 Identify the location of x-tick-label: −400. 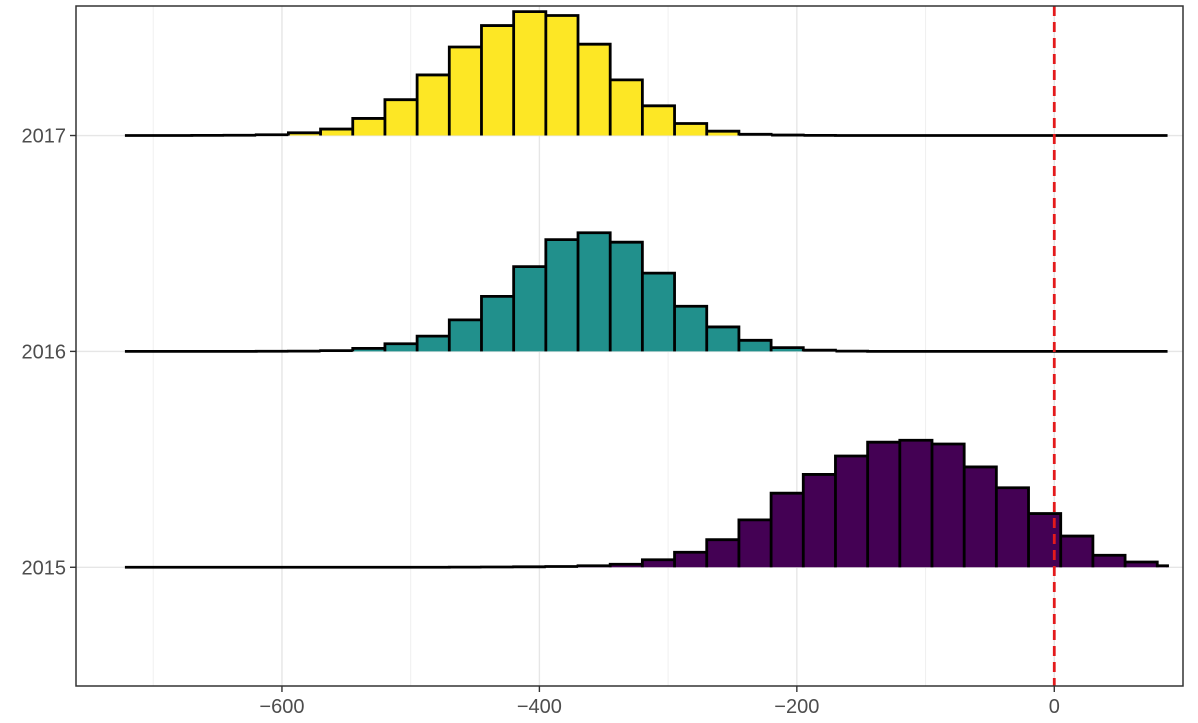
(539, 707).